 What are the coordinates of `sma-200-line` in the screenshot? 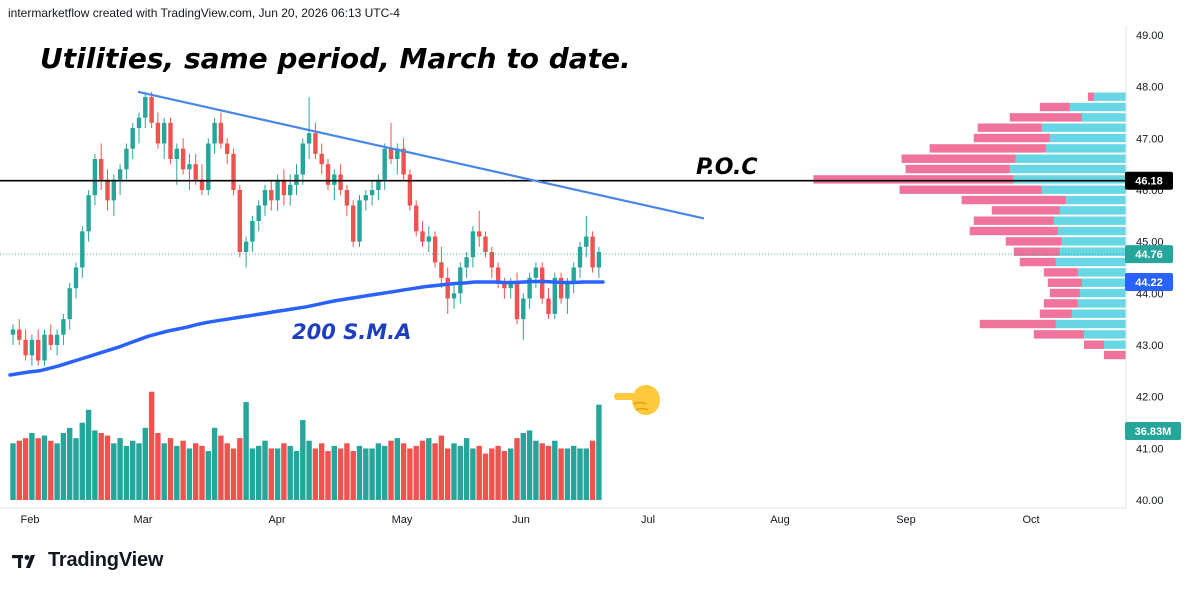 It's located at (306, 328).